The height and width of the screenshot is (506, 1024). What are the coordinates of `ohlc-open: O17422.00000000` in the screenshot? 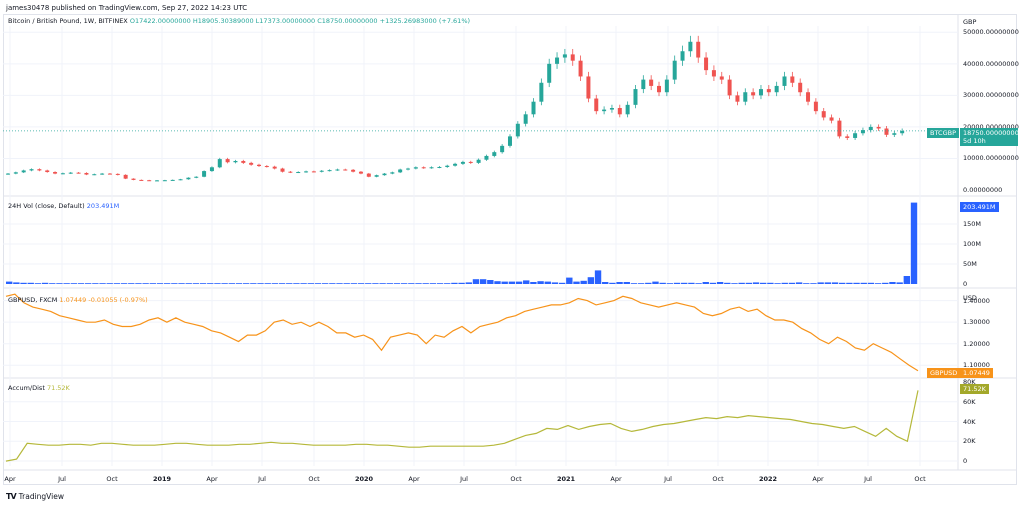 It's located at (160, 21).